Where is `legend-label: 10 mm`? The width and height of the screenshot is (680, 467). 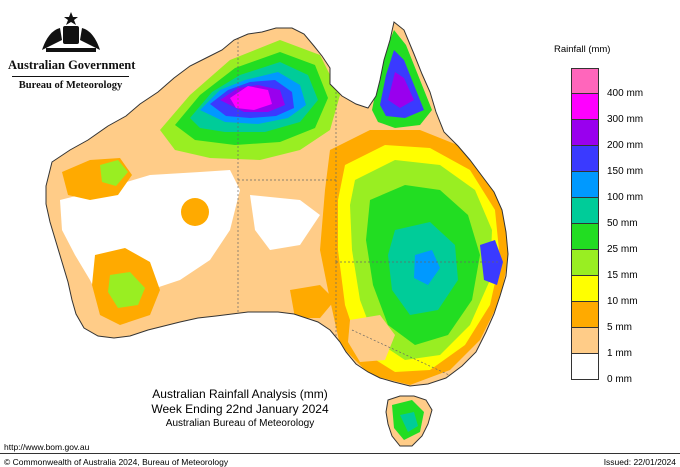 legend-label: 10 mm is located at coordinates (622, 301).